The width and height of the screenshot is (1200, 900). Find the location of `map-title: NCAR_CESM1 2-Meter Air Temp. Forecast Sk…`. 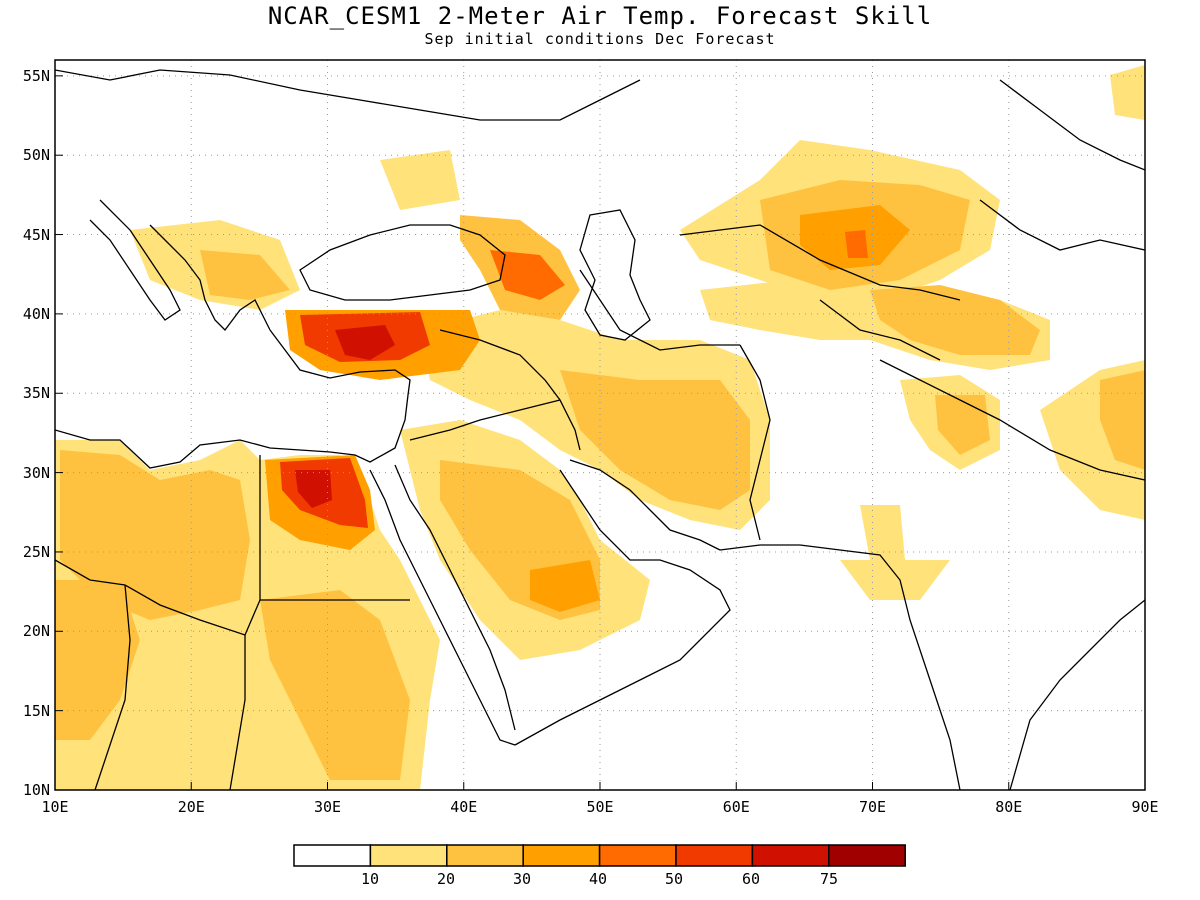

map-title: NCAR_CESM1 2-Meter Air Temp. Forecast Sk… is located at coordinates (600, 16).